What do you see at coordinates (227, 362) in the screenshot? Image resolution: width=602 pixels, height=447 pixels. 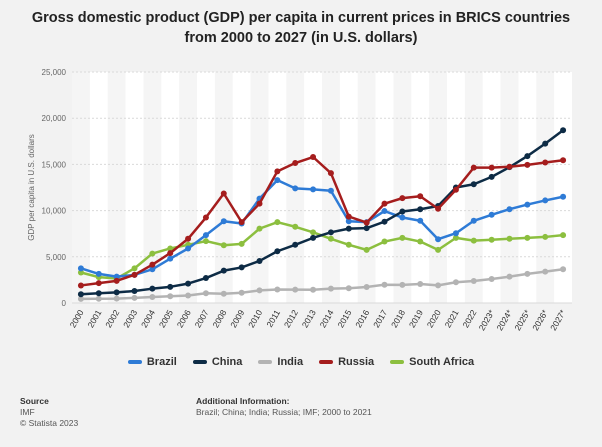 I see `legend-label-china: China` at bounding box center [227, 362].